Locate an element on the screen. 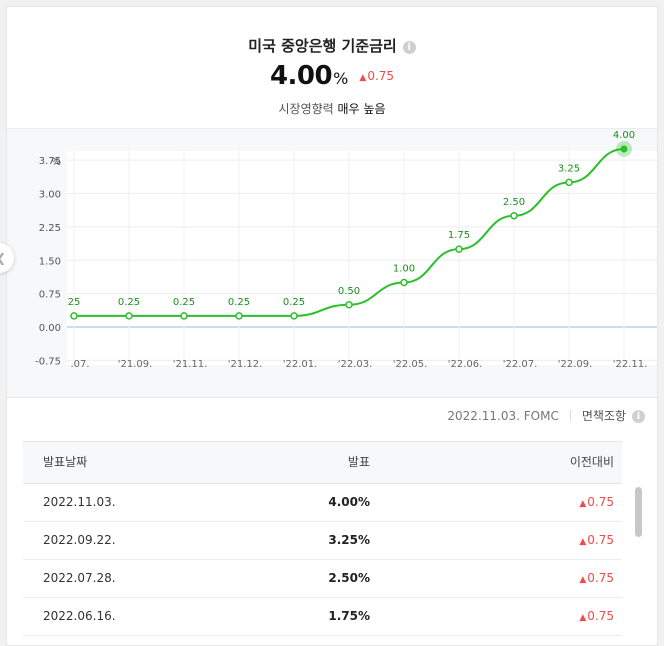 This screenshot has height=646, width=664. y-tick-label: 3.75 is located at coordinates (50, 161).